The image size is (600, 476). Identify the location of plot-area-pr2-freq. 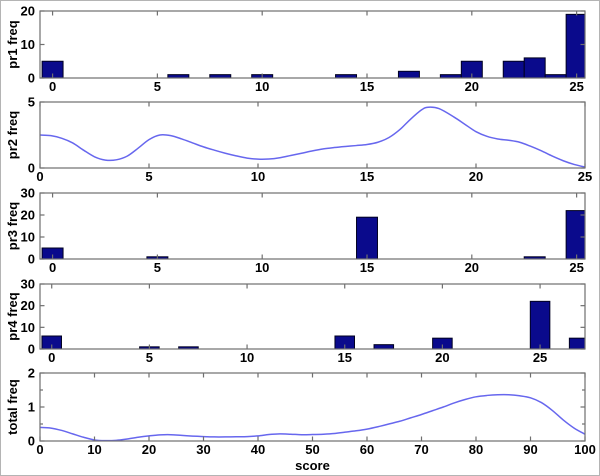
(312, 137).